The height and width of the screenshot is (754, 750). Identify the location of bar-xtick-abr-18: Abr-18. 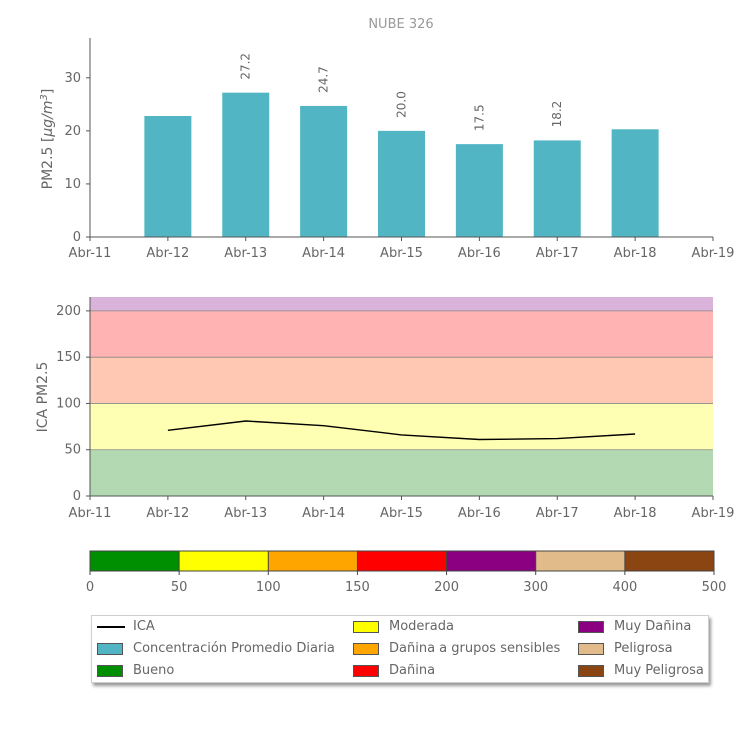
(635, 253).